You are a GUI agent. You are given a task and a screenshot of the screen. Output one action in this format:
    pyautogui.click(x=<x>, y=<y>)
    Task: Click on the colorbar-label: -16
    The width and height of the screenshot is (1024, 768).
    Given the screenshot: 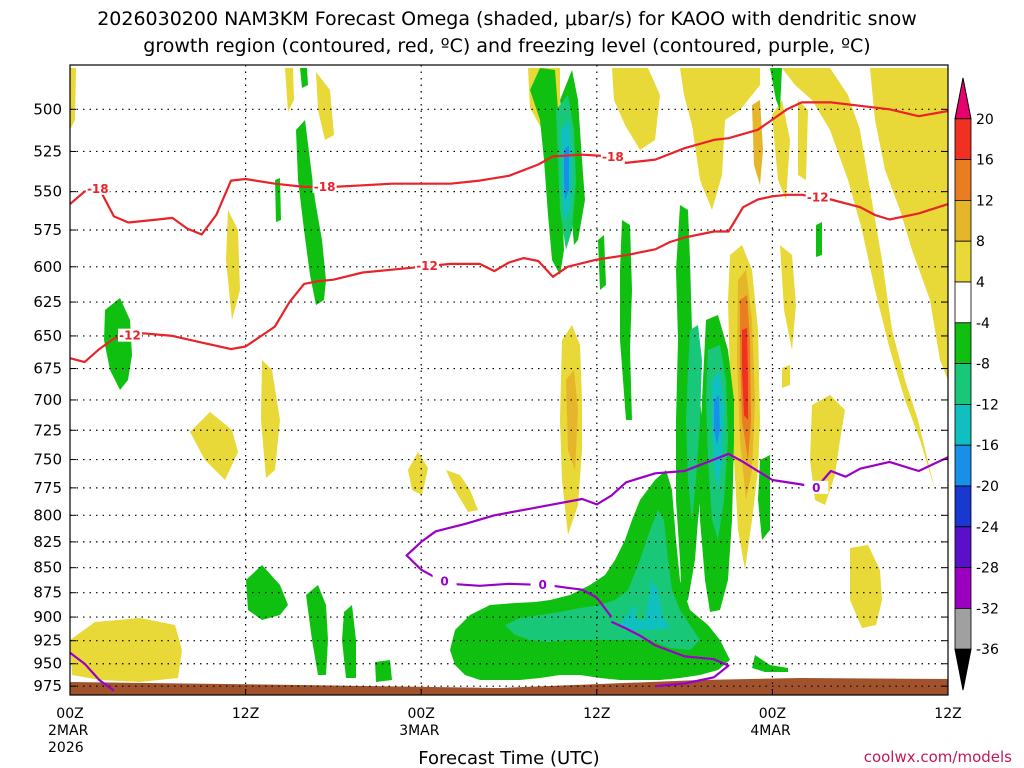 What is the action you would take?
    pyautogui.click(x=987, y=446)
    